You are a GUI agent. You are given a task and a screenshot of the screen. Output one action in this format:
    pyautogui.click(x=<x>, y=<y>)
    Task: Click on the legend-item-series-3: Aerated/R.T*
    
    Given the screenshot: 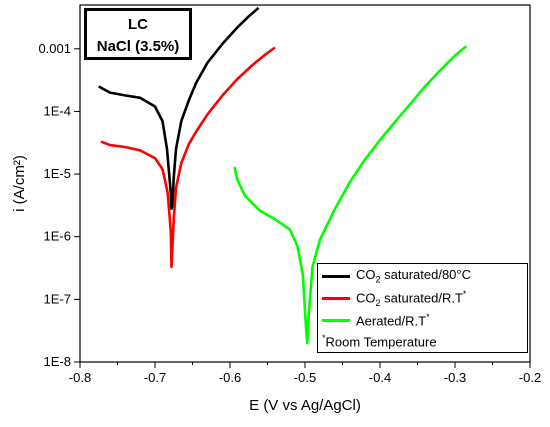 What is the action you would take?
    pyautogui.click(x=376, y=320)
    